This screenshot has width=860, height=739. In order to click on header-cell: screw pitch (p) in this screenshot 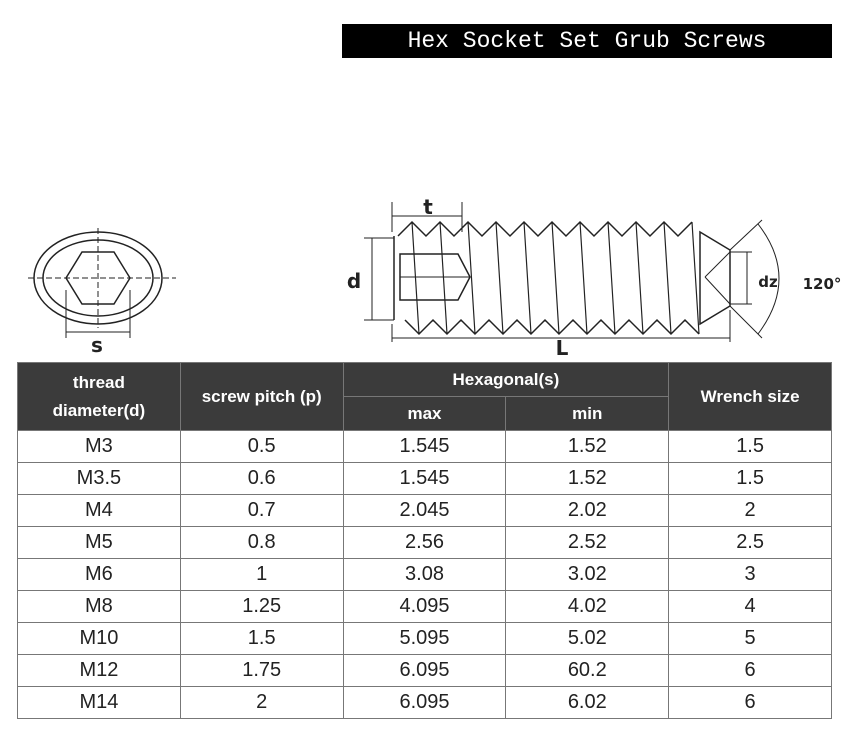, I will do `click(261, 396)`.